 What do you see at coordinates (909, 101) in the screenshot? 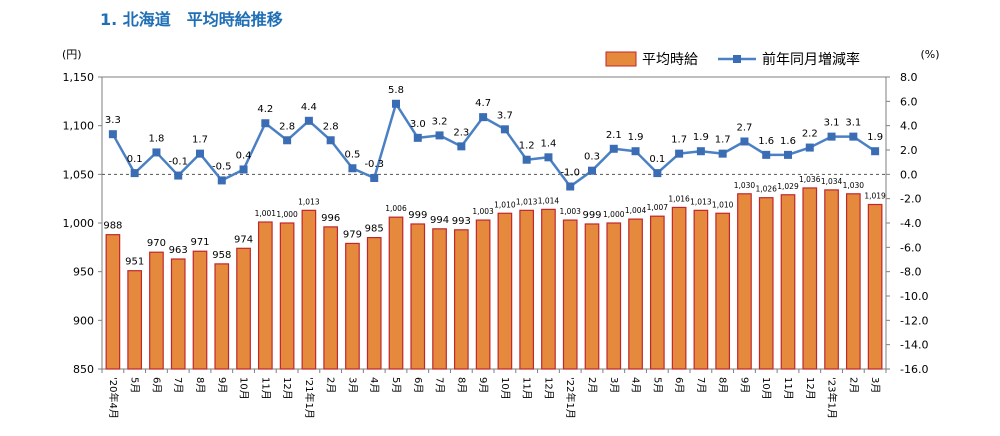
I see `right-axis-tick-label: 6.0` at bounding box center [909, 101].